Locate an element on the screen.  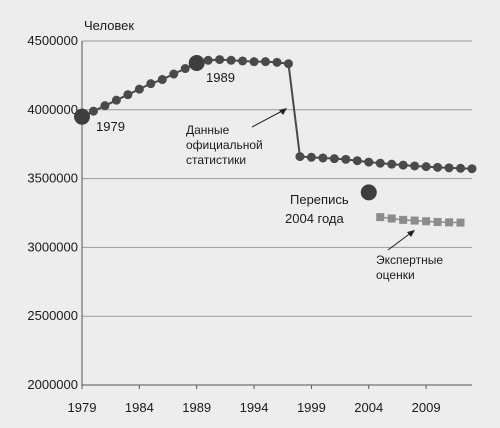
official-arrow-head is located at coordinates (283, 111).